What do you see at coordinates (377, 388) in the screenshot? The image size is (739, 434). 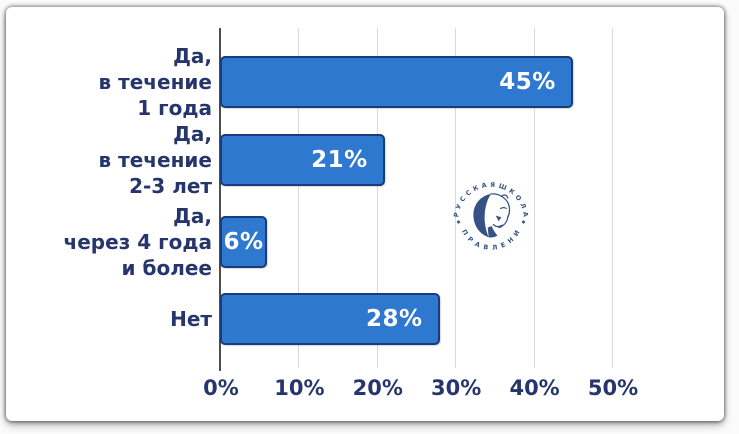 I see `x-axis-tick-label: 20%` at bounding box center [377, 388].